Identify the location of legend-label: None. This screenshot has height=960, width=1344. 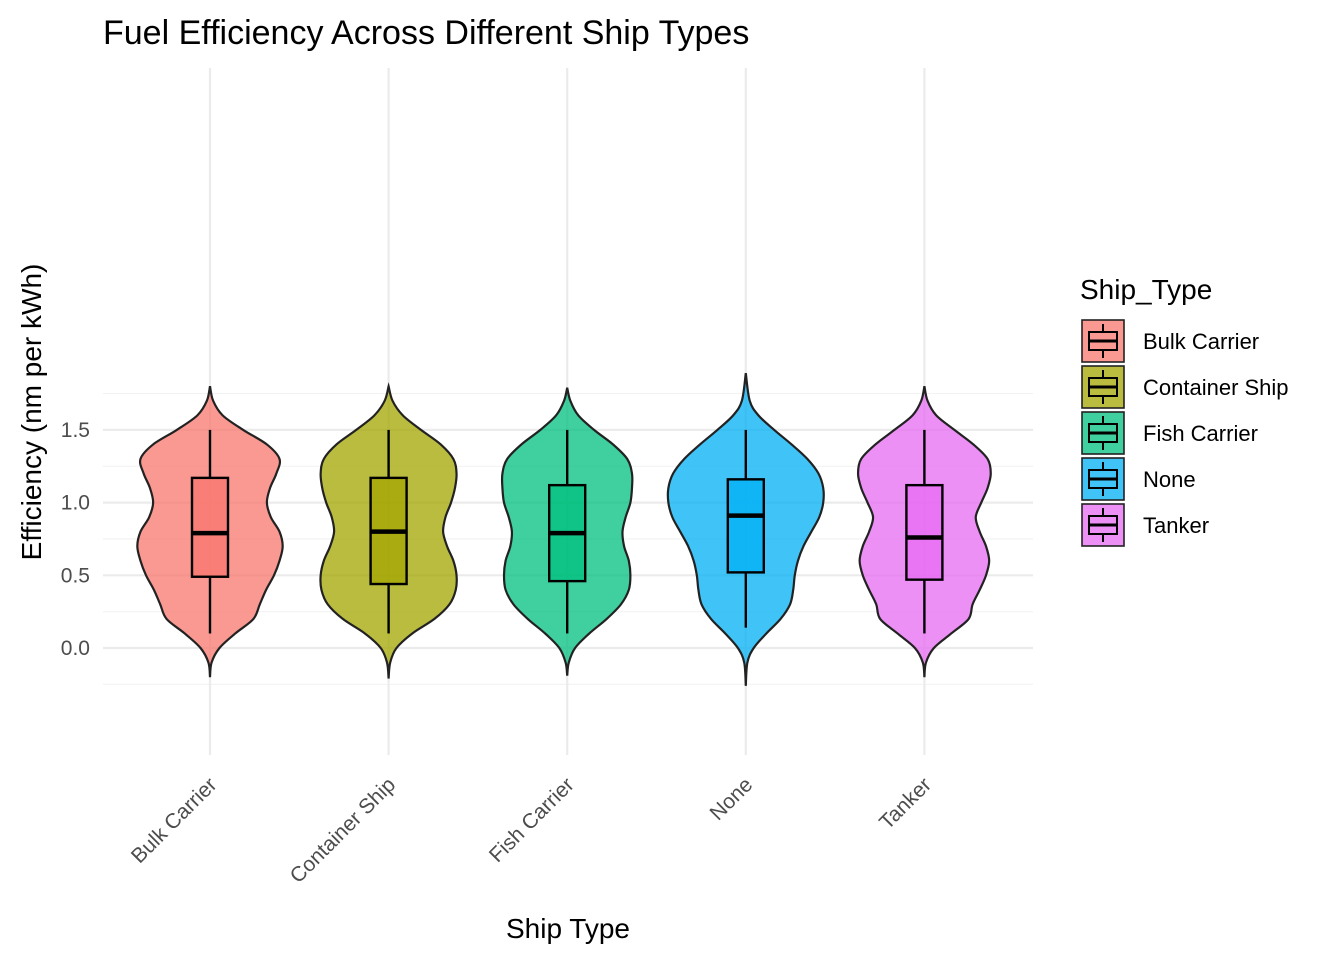
(1169, 479).